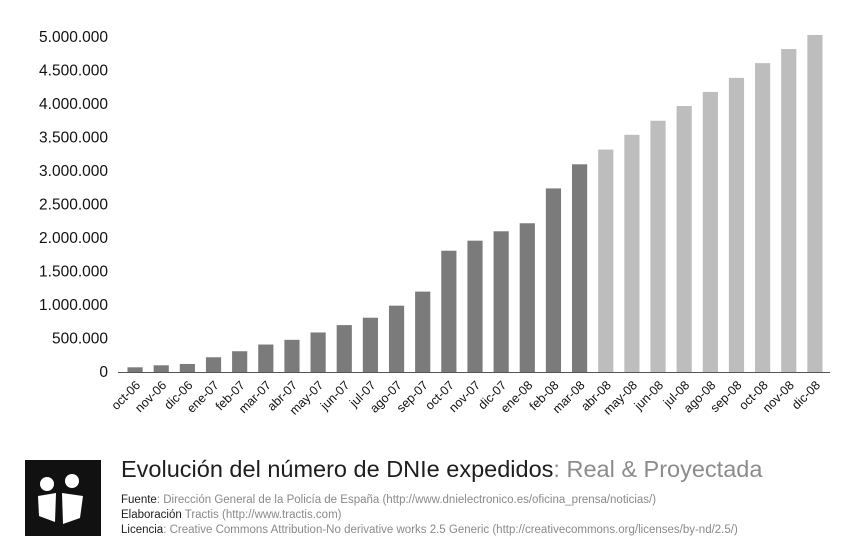 The image size is (861, 556). I want to click on y-tick-label: 1.000.000, so click(73, 305).